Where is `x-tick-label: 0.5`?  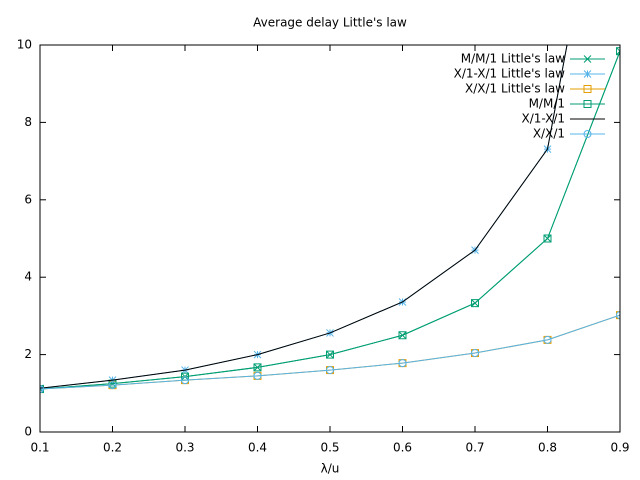 x-tick-label: 0.5 is located at coordinates (329, 448).